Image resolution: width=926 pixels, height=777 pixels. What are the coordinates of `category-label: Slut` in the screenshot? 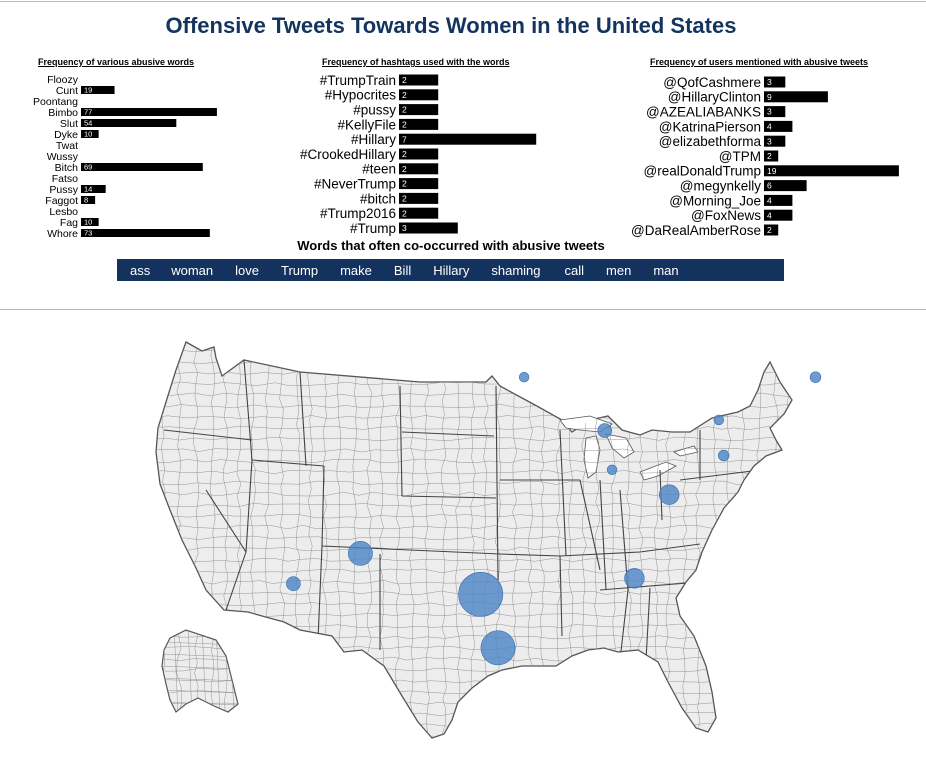 It's located at (69, 124).